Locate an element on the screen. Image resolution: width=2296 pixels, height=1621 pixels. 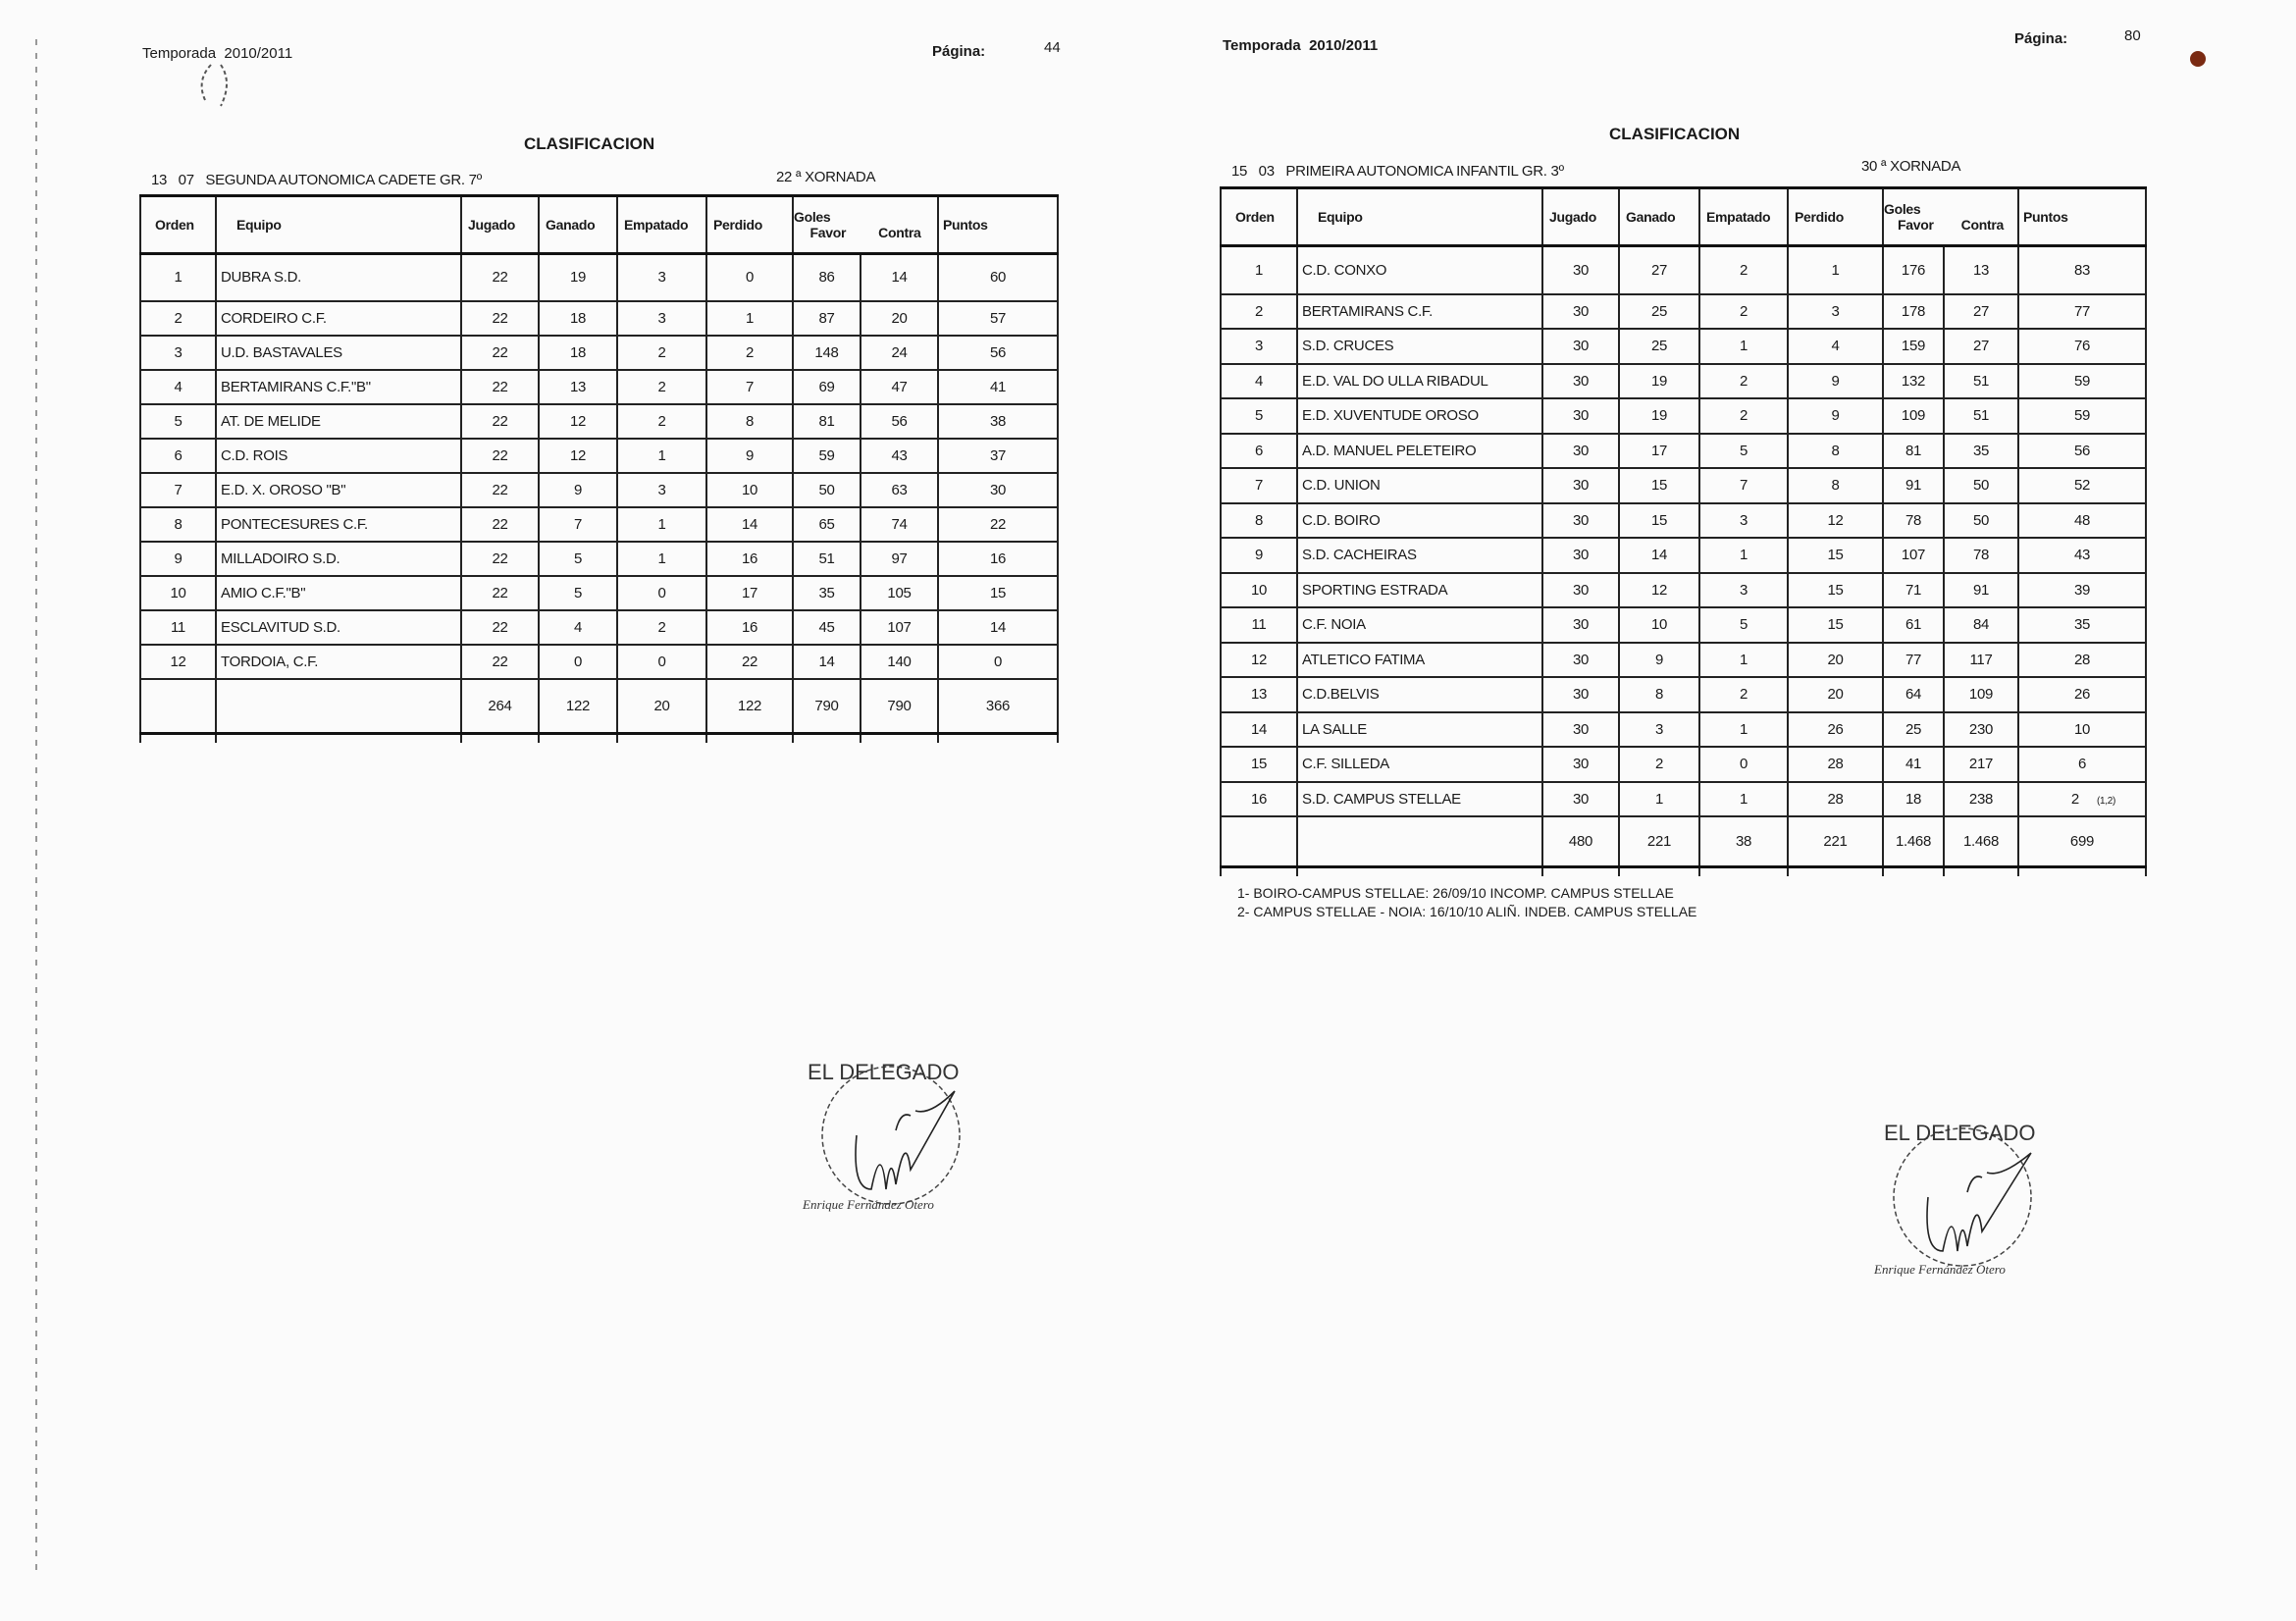
cell-orden: 10 is located at coordinates (1259, 589).